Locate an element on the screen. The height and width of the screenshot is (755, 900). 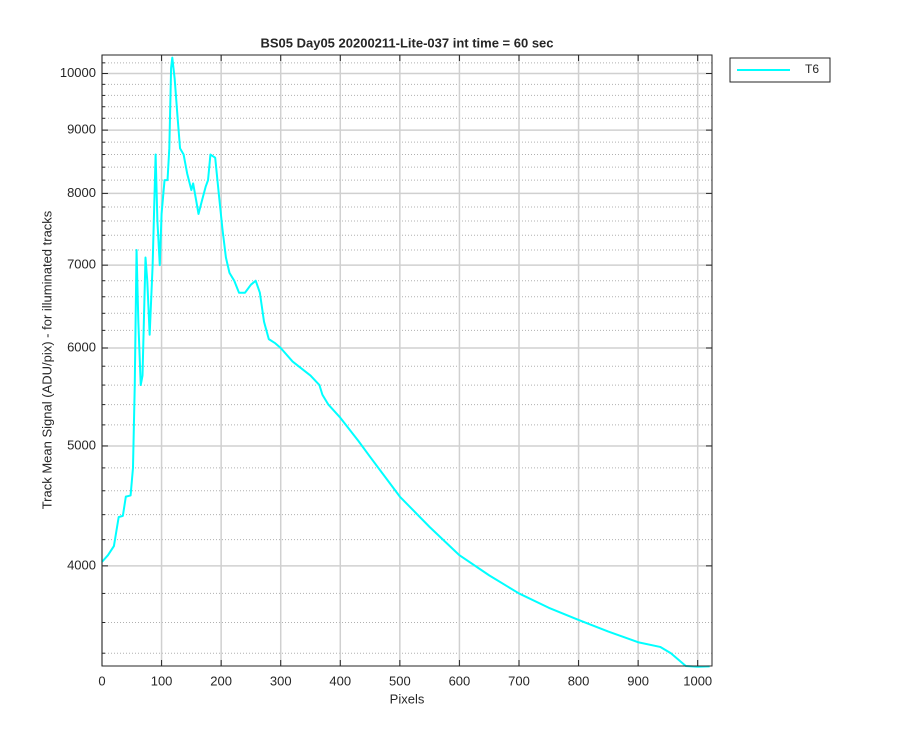
x-tick-label: 1000 is located at coordinates (697, 680).